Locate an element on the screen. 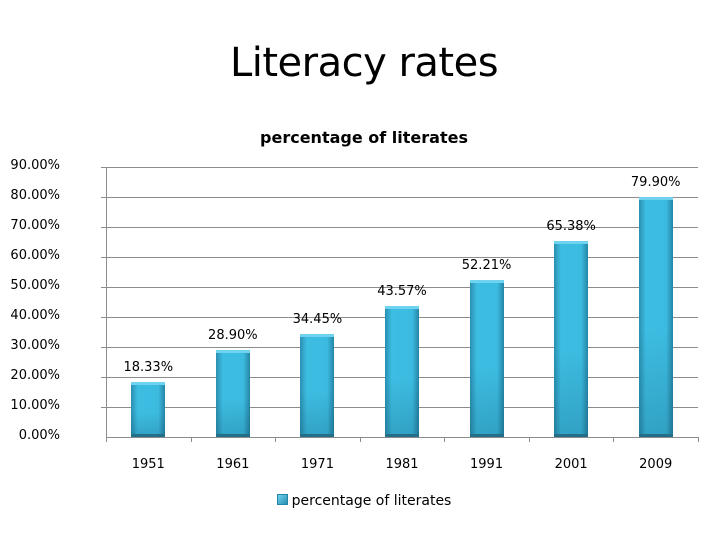 Image resolution: width=728 pixels, height=546 pixels. bar-2009 is located at coordinates (655, 317).